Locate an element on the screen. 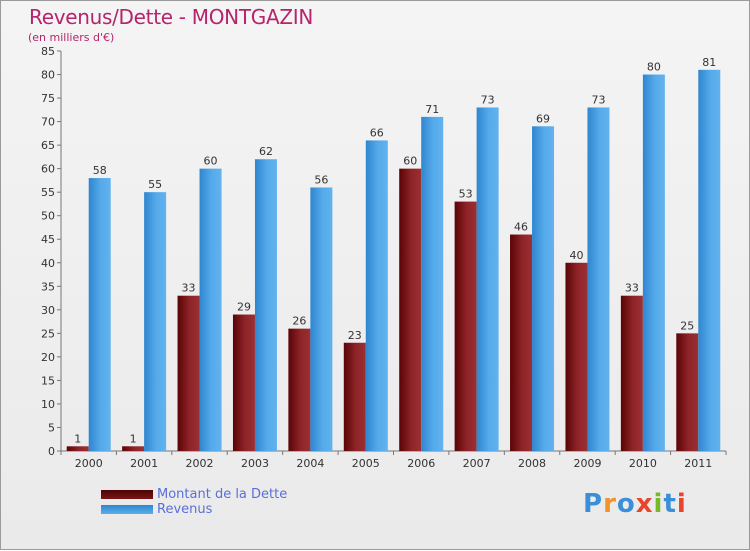  y-tick-label: 80 is located at coordinates (48, 75).